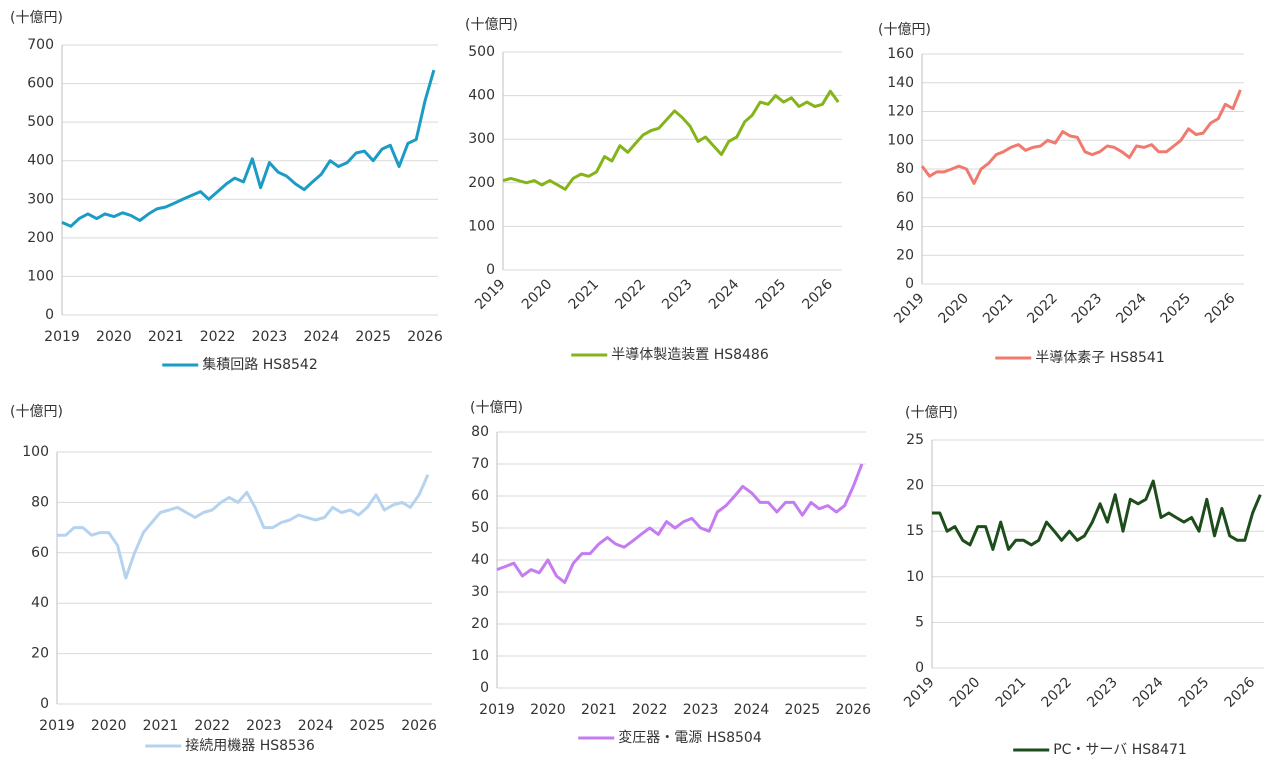  I want to click on y-tick-label: 30, so click(480, 592).